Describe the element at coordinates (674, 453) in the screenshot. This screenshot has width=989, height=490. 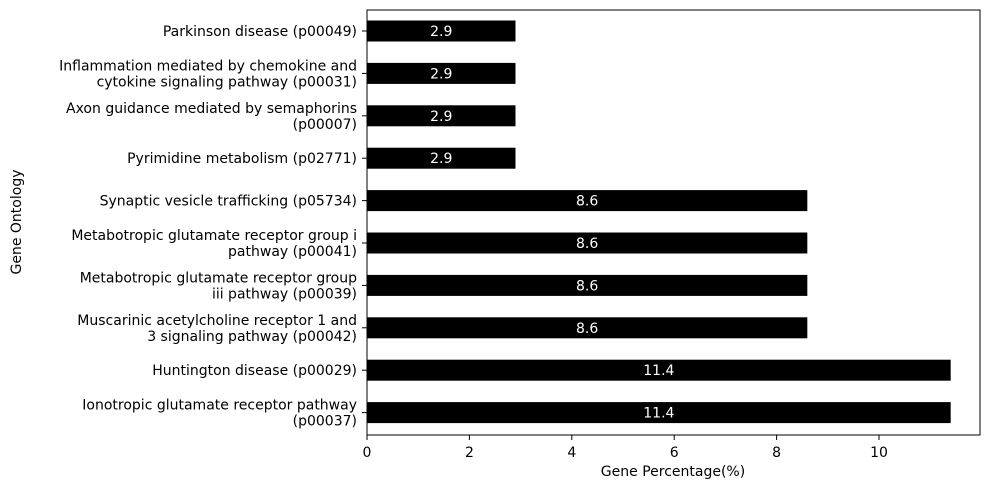
I see `x-tick-label: 6` at that location.